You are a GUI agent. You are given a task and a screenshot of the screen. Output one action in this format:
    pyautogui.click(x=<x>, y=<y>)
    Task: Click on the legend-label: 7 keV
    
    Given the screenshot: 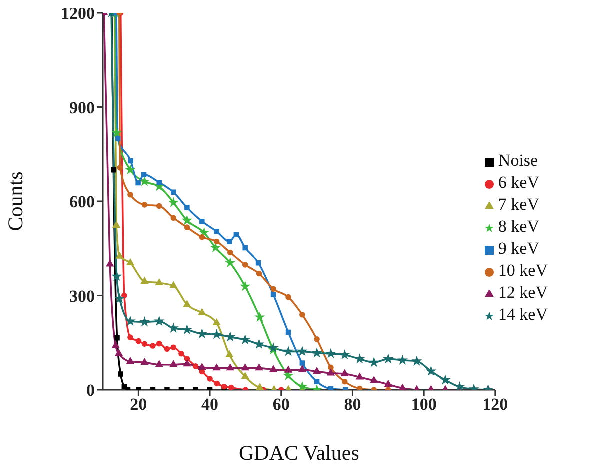 What is the action you would take?
    pyautogui.click(x=519, y=204)
    